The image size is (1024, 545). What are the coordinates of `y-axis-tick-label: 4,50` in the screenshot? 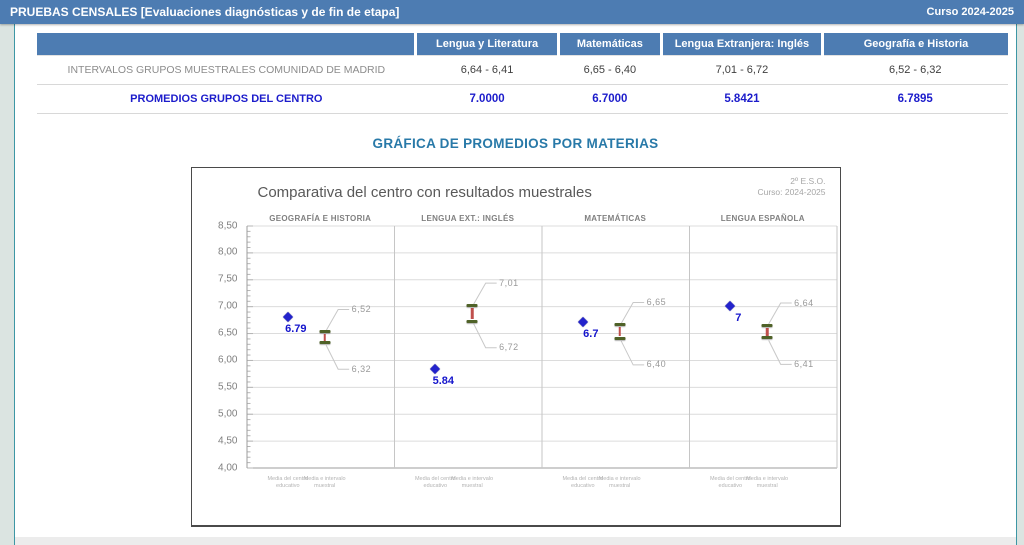 It's located at (228, 441).